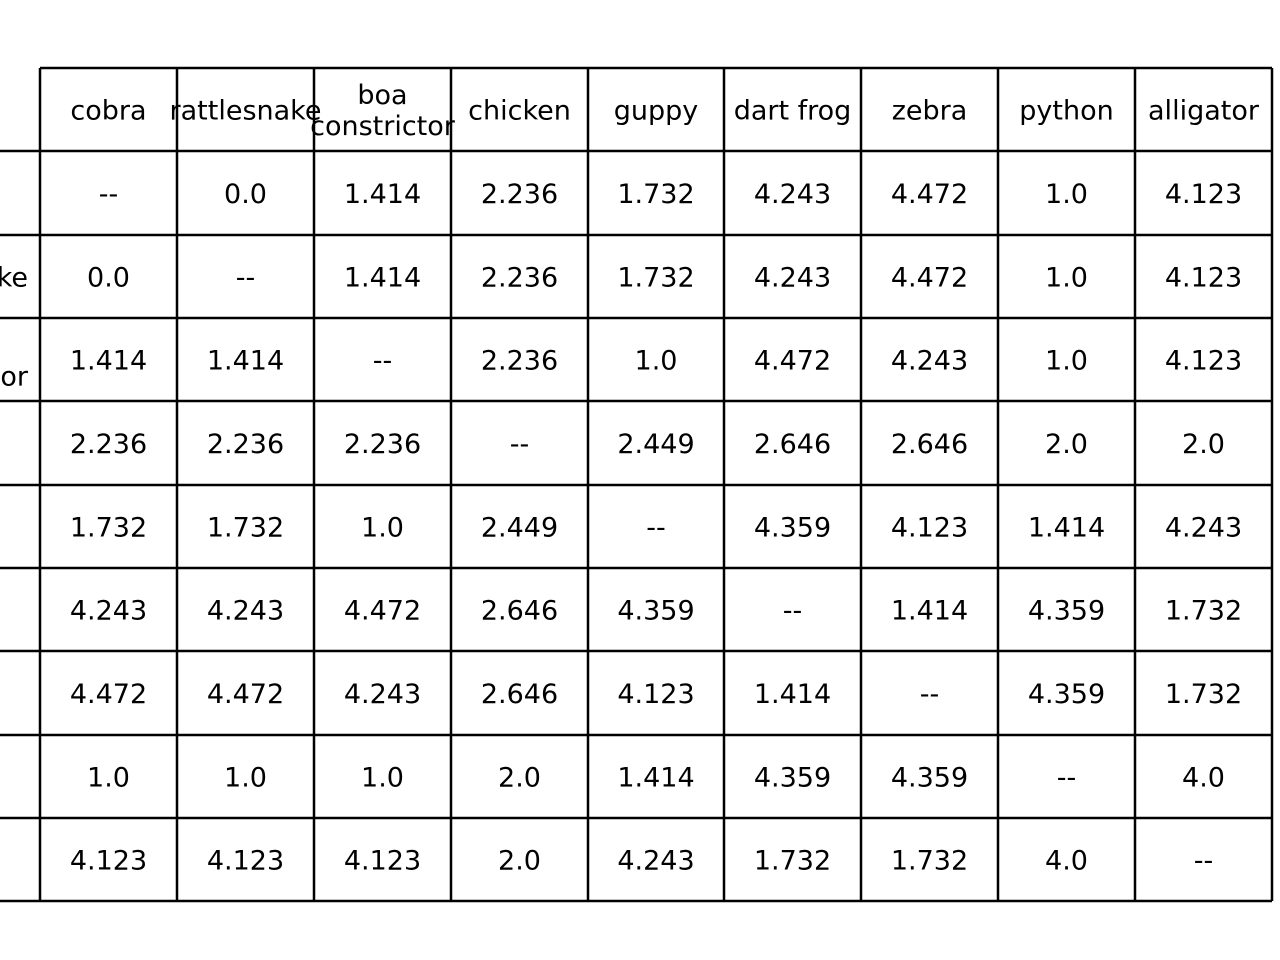  I want to click on row-label-fragment: or, so click(14, 377).